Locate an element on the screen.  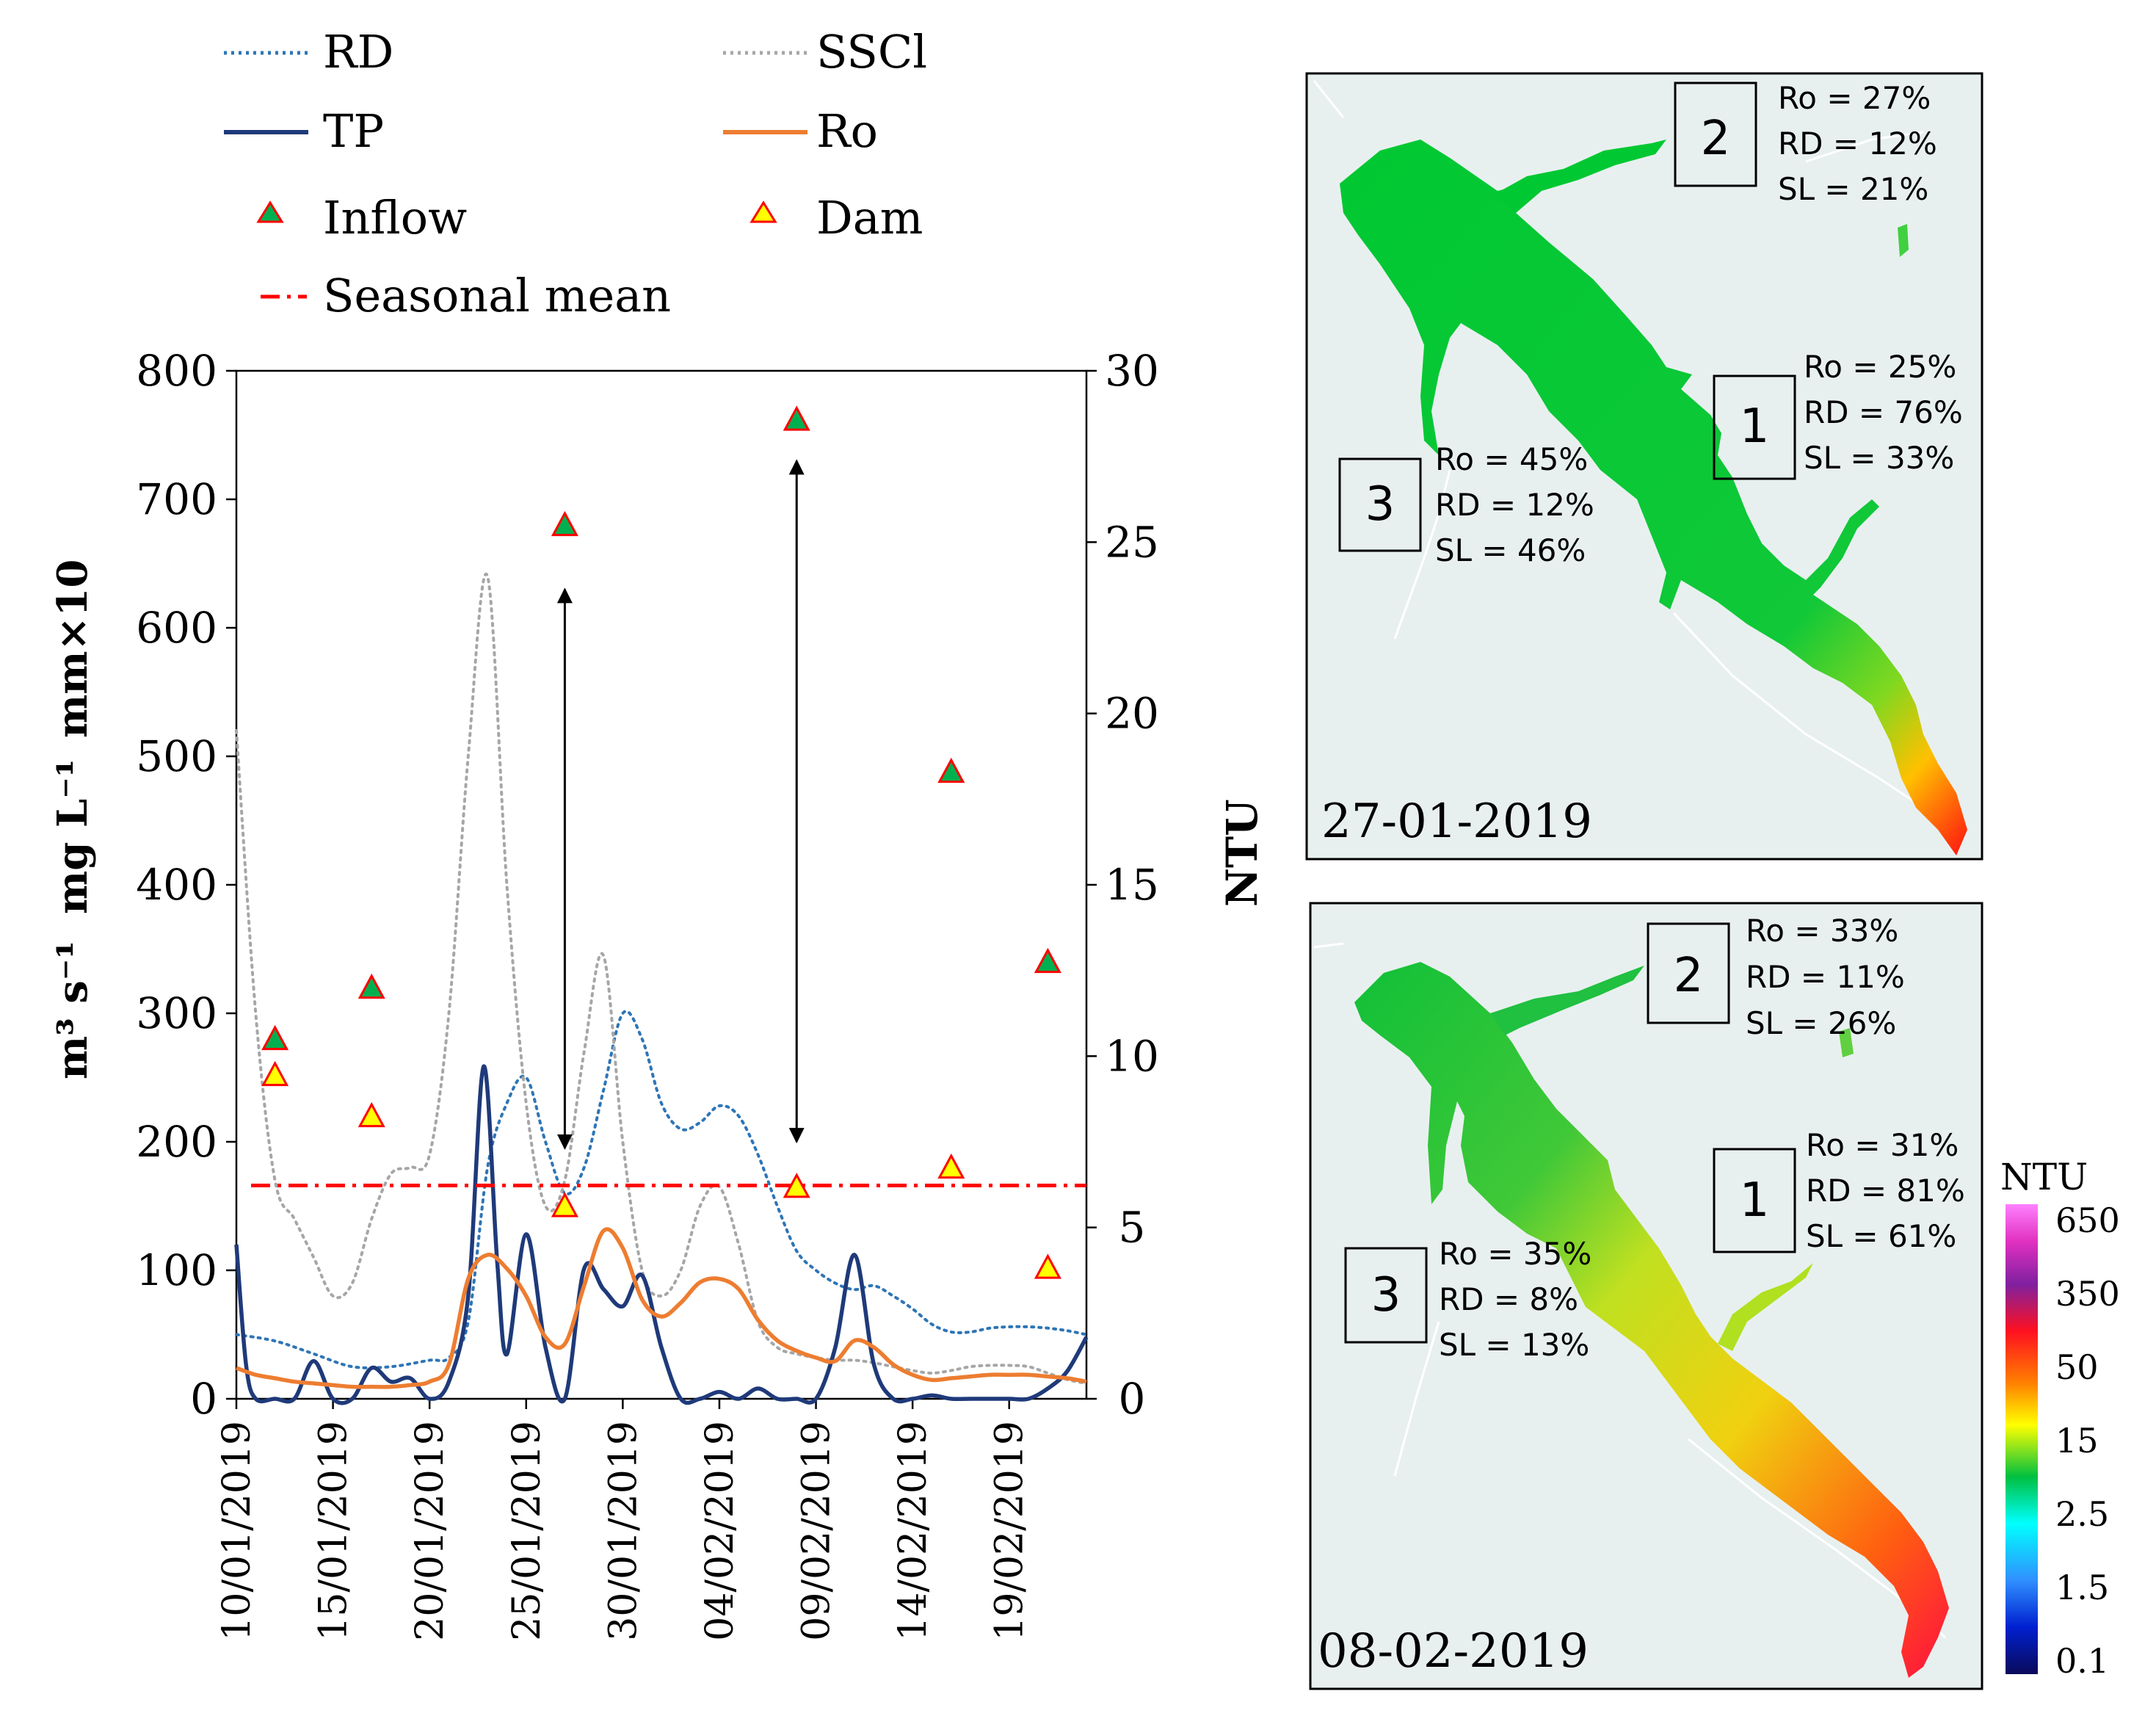
map2-box3-line2: RD = 8% is located at coordinates (1508, 1299).